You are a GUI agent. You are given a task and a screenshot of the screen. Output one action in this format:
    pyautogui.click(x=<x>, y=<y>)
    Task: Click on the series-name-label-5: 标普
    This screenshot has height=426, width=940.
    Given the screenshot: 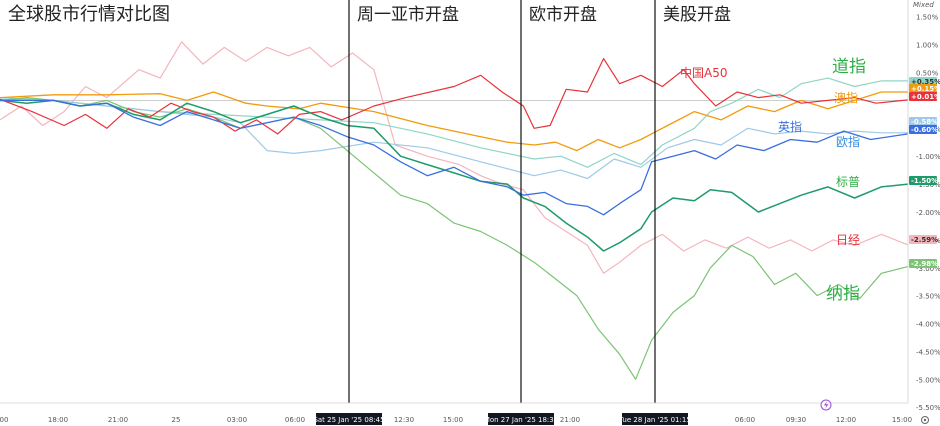 What is the action you would take?
    pyautogui.click(x=848, y=182)
    